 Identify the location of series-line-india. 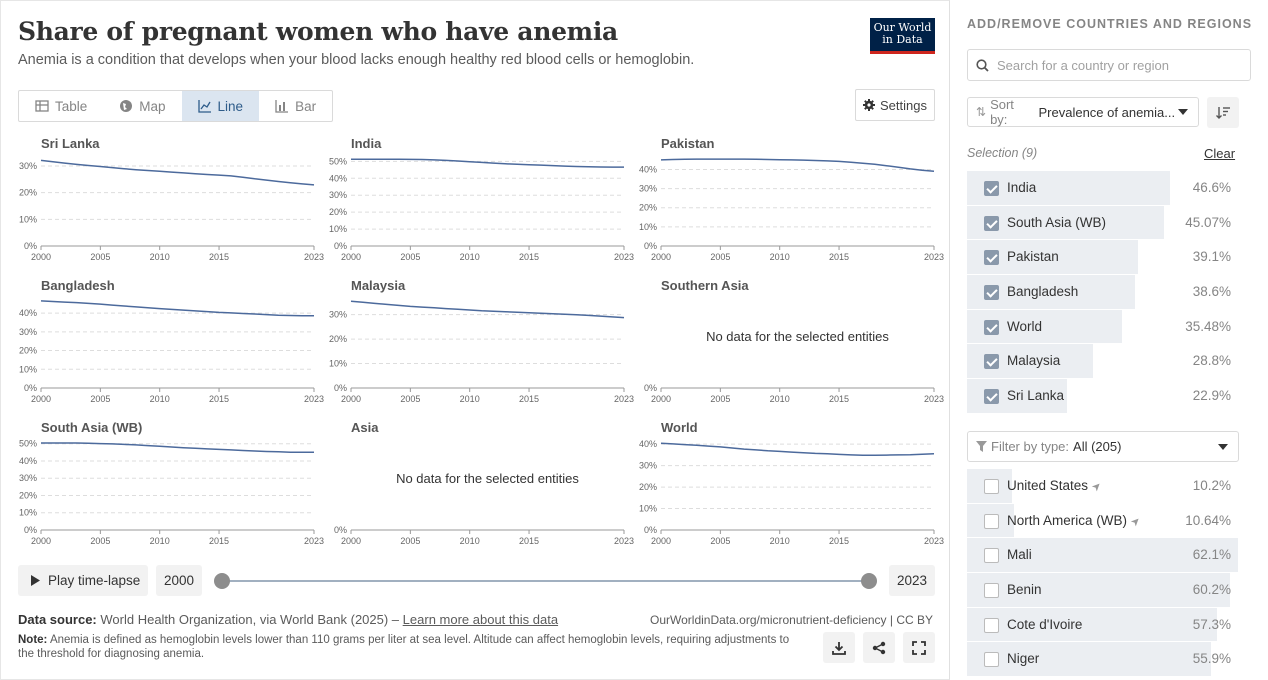
(487, 163).